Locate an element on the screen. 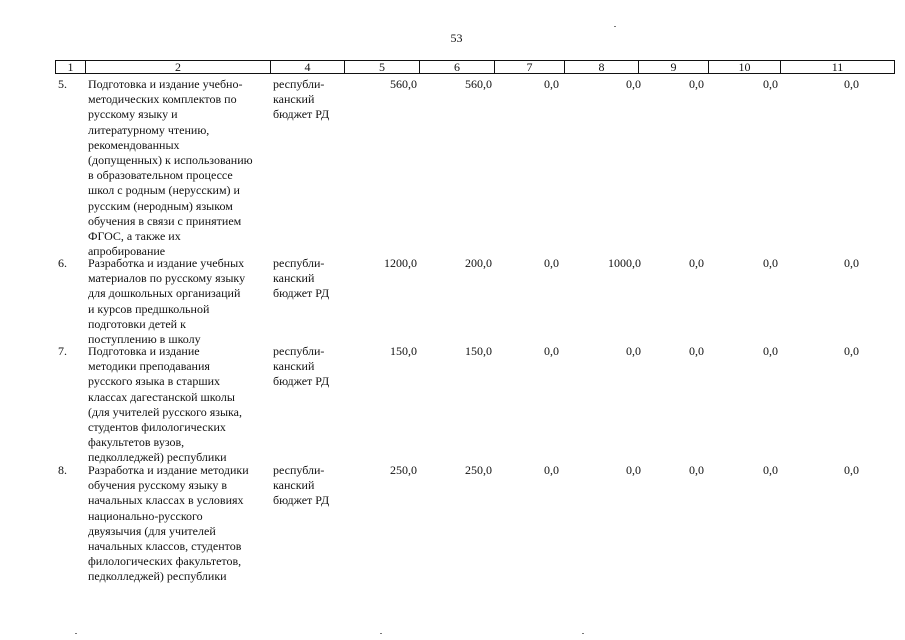 This screenshot has height=640, width=905. row-title-line: в образовательном процессе is located at coordinates (160, 175).